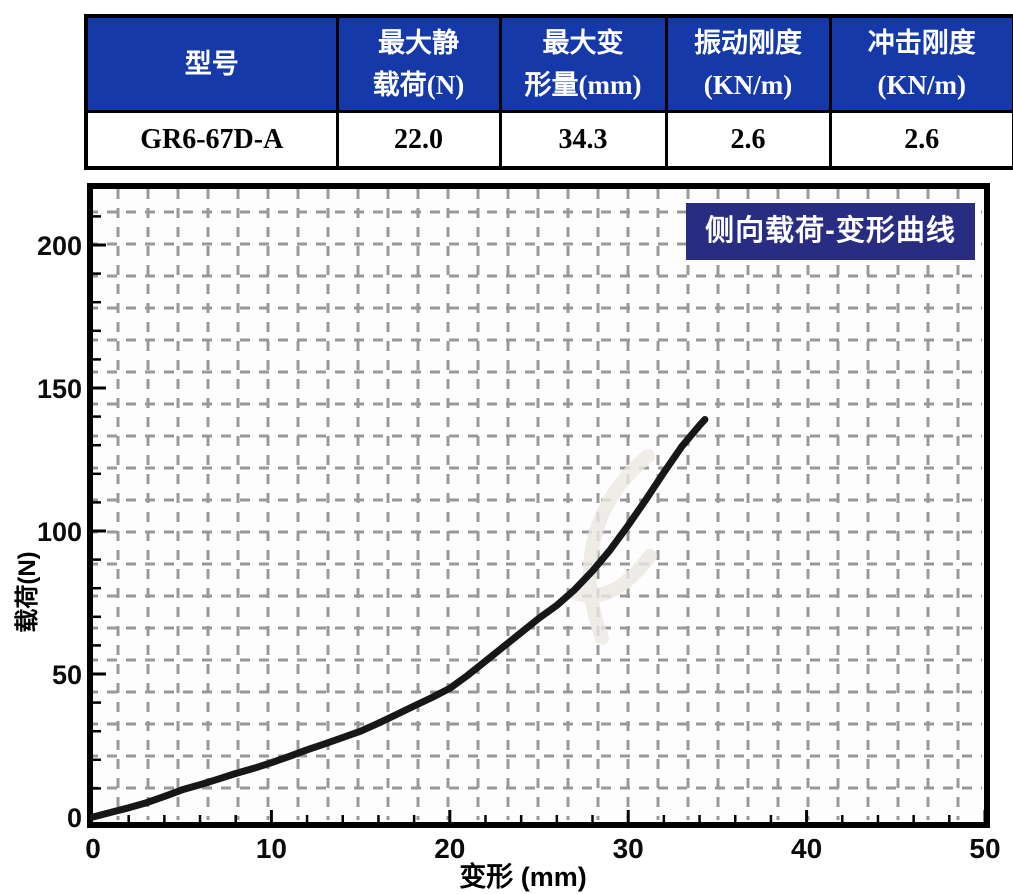  I want to click on header-cell-max-deformation: 最大变 形量(mm), so click(583, 63).